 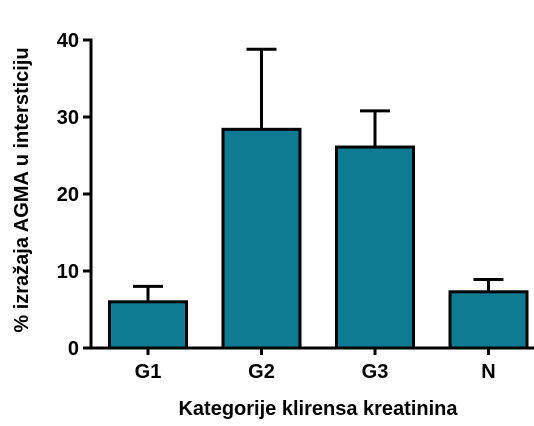 I want to click on y-tick-label-40: 40, so click(x=68, y=41).